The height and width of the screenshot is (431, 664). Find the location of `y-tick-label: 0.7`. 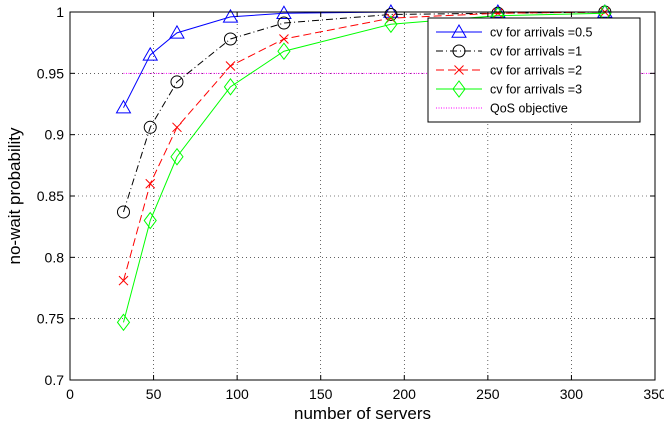

y-tick-label: 0.7 is located at coordinates (55, 380).